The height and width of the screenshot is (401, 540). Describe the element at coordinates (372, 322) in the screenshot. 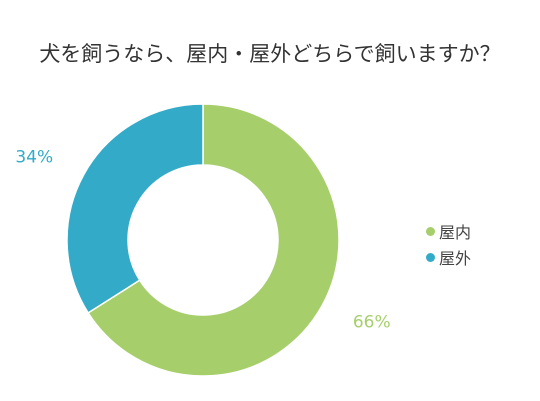

I see `data-label-indoor: 66%` at that location.